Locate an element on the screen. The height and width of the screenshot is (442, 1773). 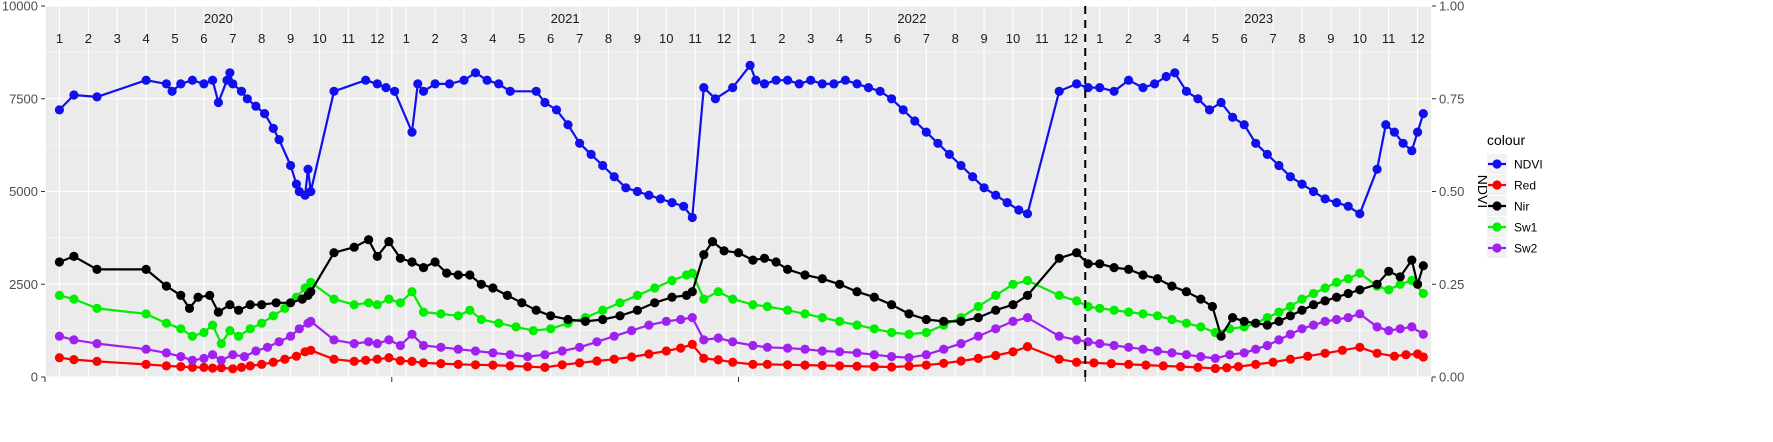
legend-item-nir: Nir is located at coordinates (1508, 206).